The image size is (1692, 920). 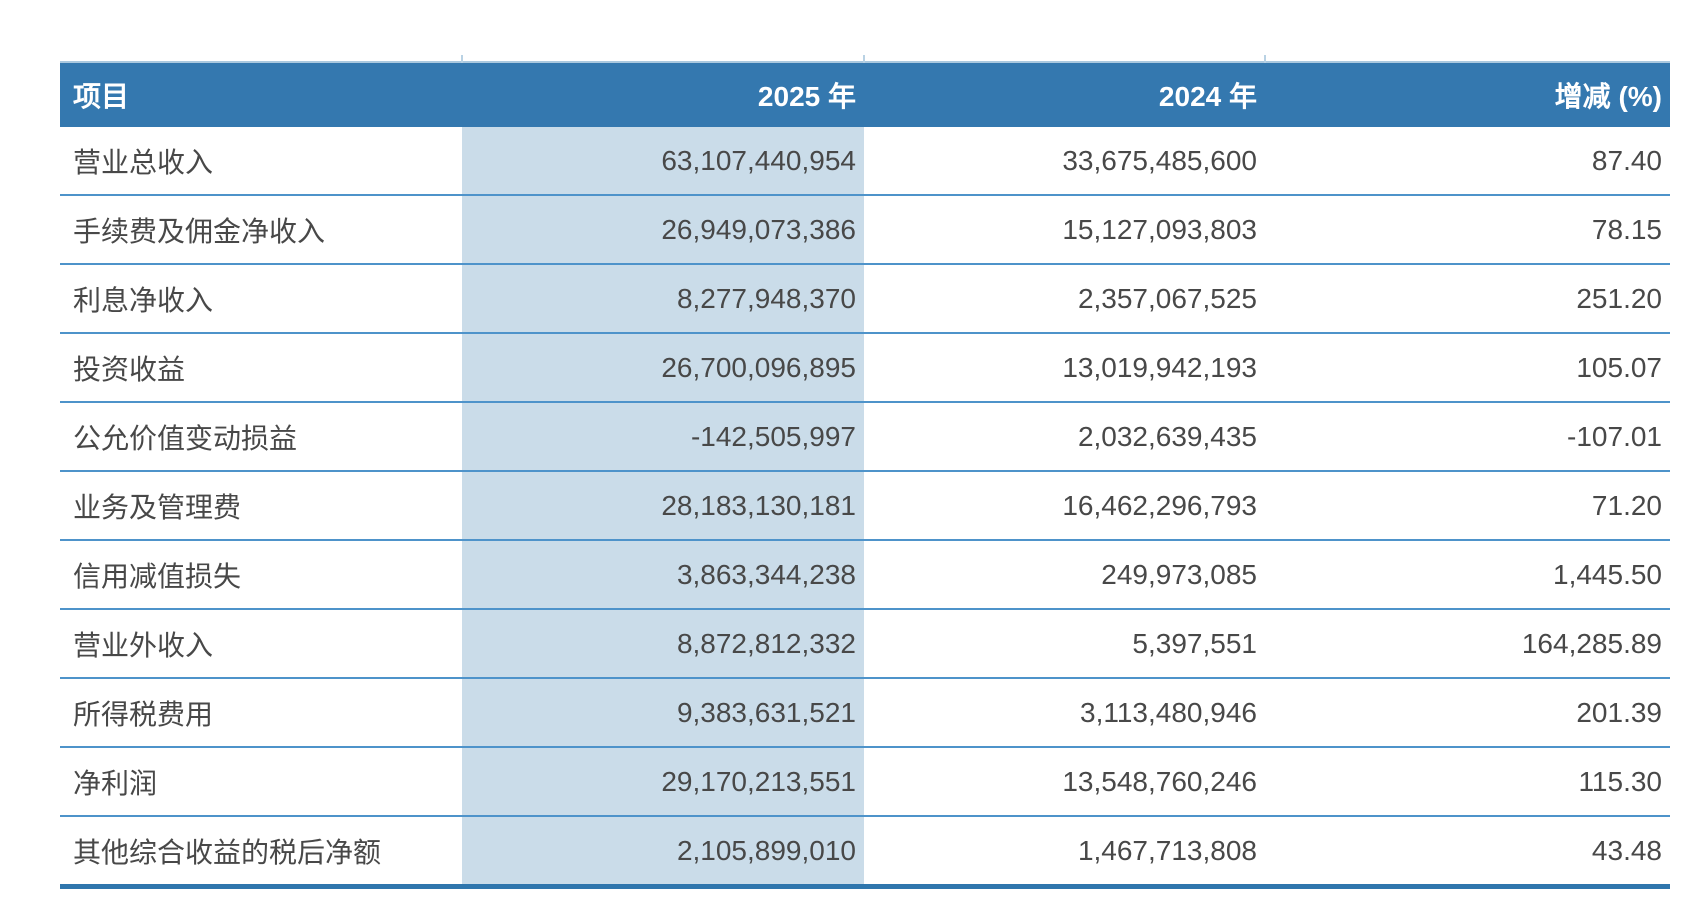 I want to click on change-pct-cell: 78.15, so click(x=1626, y=229).